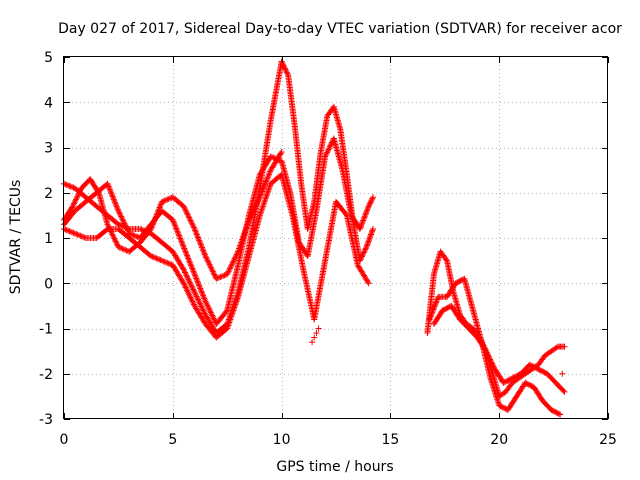  Describe the element at coordinates (282, 440) in the screenshot. I see `x-tick-label: 10` at that location.